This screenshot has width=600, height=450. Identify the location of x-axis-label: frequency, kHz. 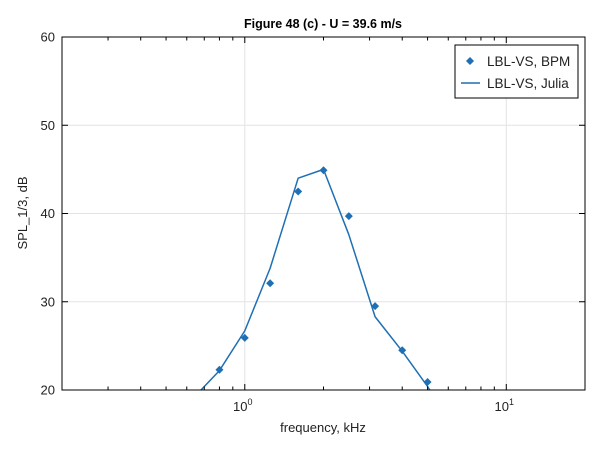
(323, 427).